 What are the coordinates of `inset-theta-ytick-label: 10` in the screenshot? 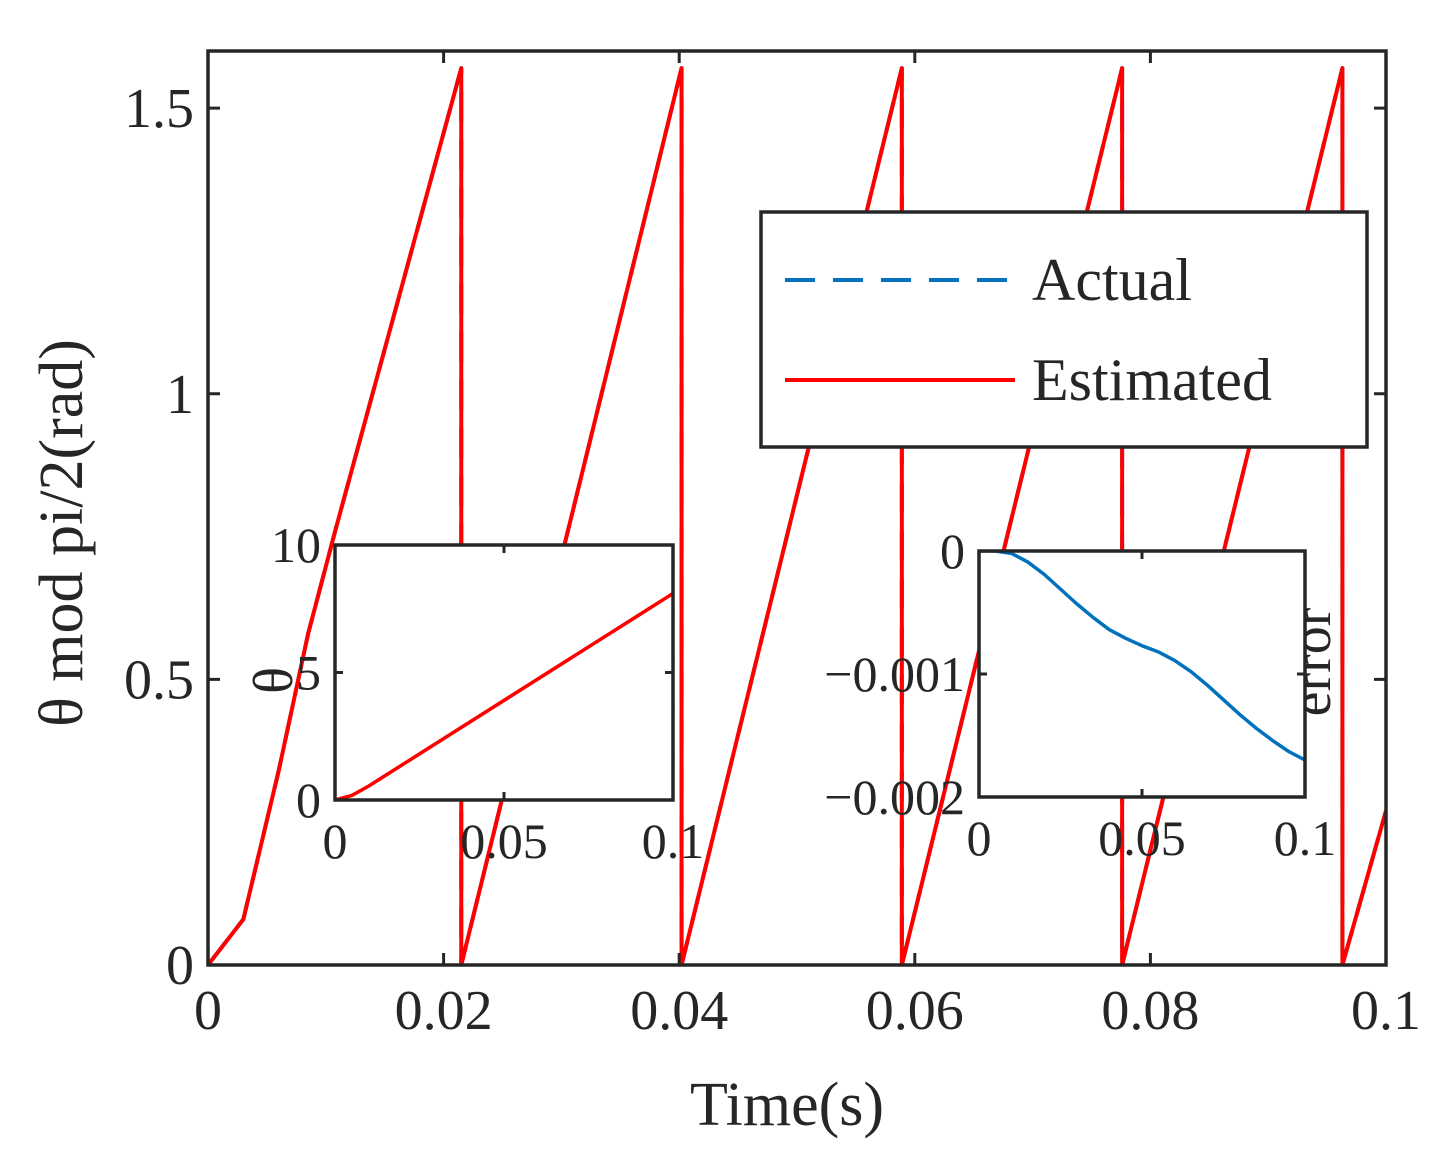 It's located at (296, 545).